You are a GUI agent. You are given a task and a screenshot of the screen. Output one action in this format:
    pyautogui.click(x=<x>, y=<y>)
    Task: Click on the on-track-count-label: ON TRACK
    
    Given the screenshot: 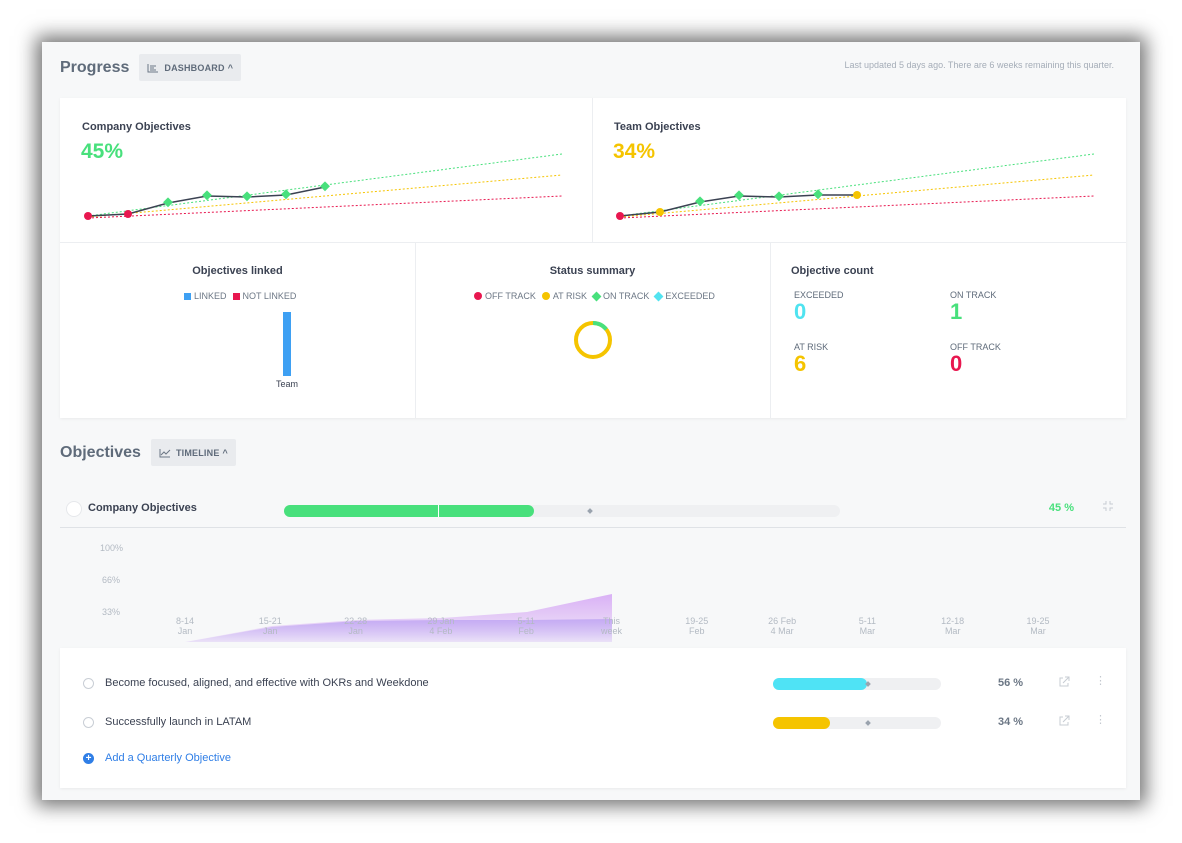 What is the action you would take?
    pyautogui.click(x=973, y=295)
    